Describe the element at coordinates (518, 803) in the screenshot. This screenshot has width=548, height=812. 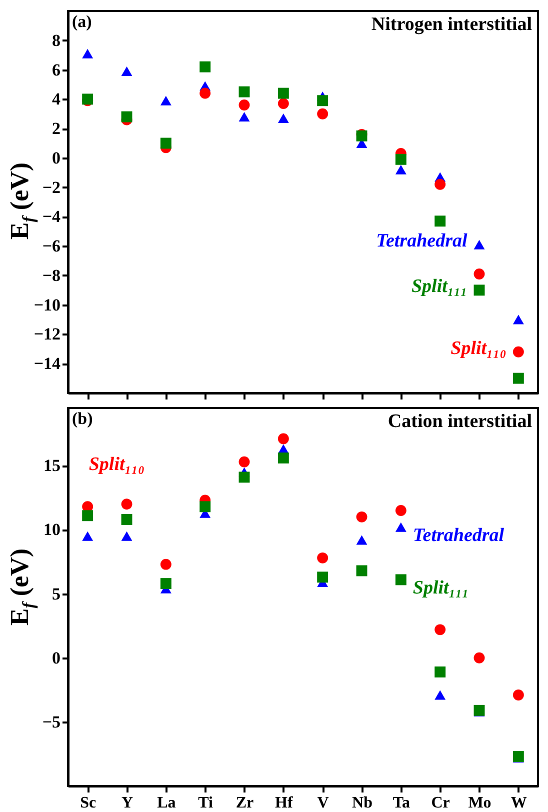
I see `x-tick-label: W` at that location.